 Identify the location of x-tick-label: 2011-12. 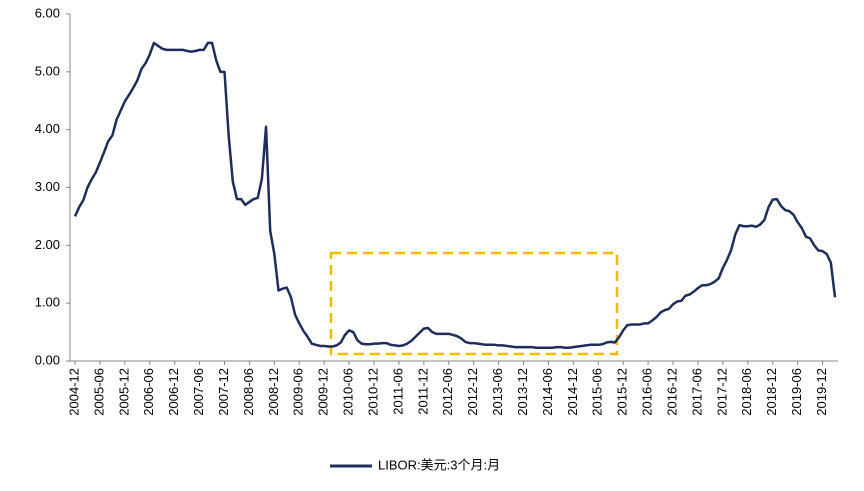
(422, 391).